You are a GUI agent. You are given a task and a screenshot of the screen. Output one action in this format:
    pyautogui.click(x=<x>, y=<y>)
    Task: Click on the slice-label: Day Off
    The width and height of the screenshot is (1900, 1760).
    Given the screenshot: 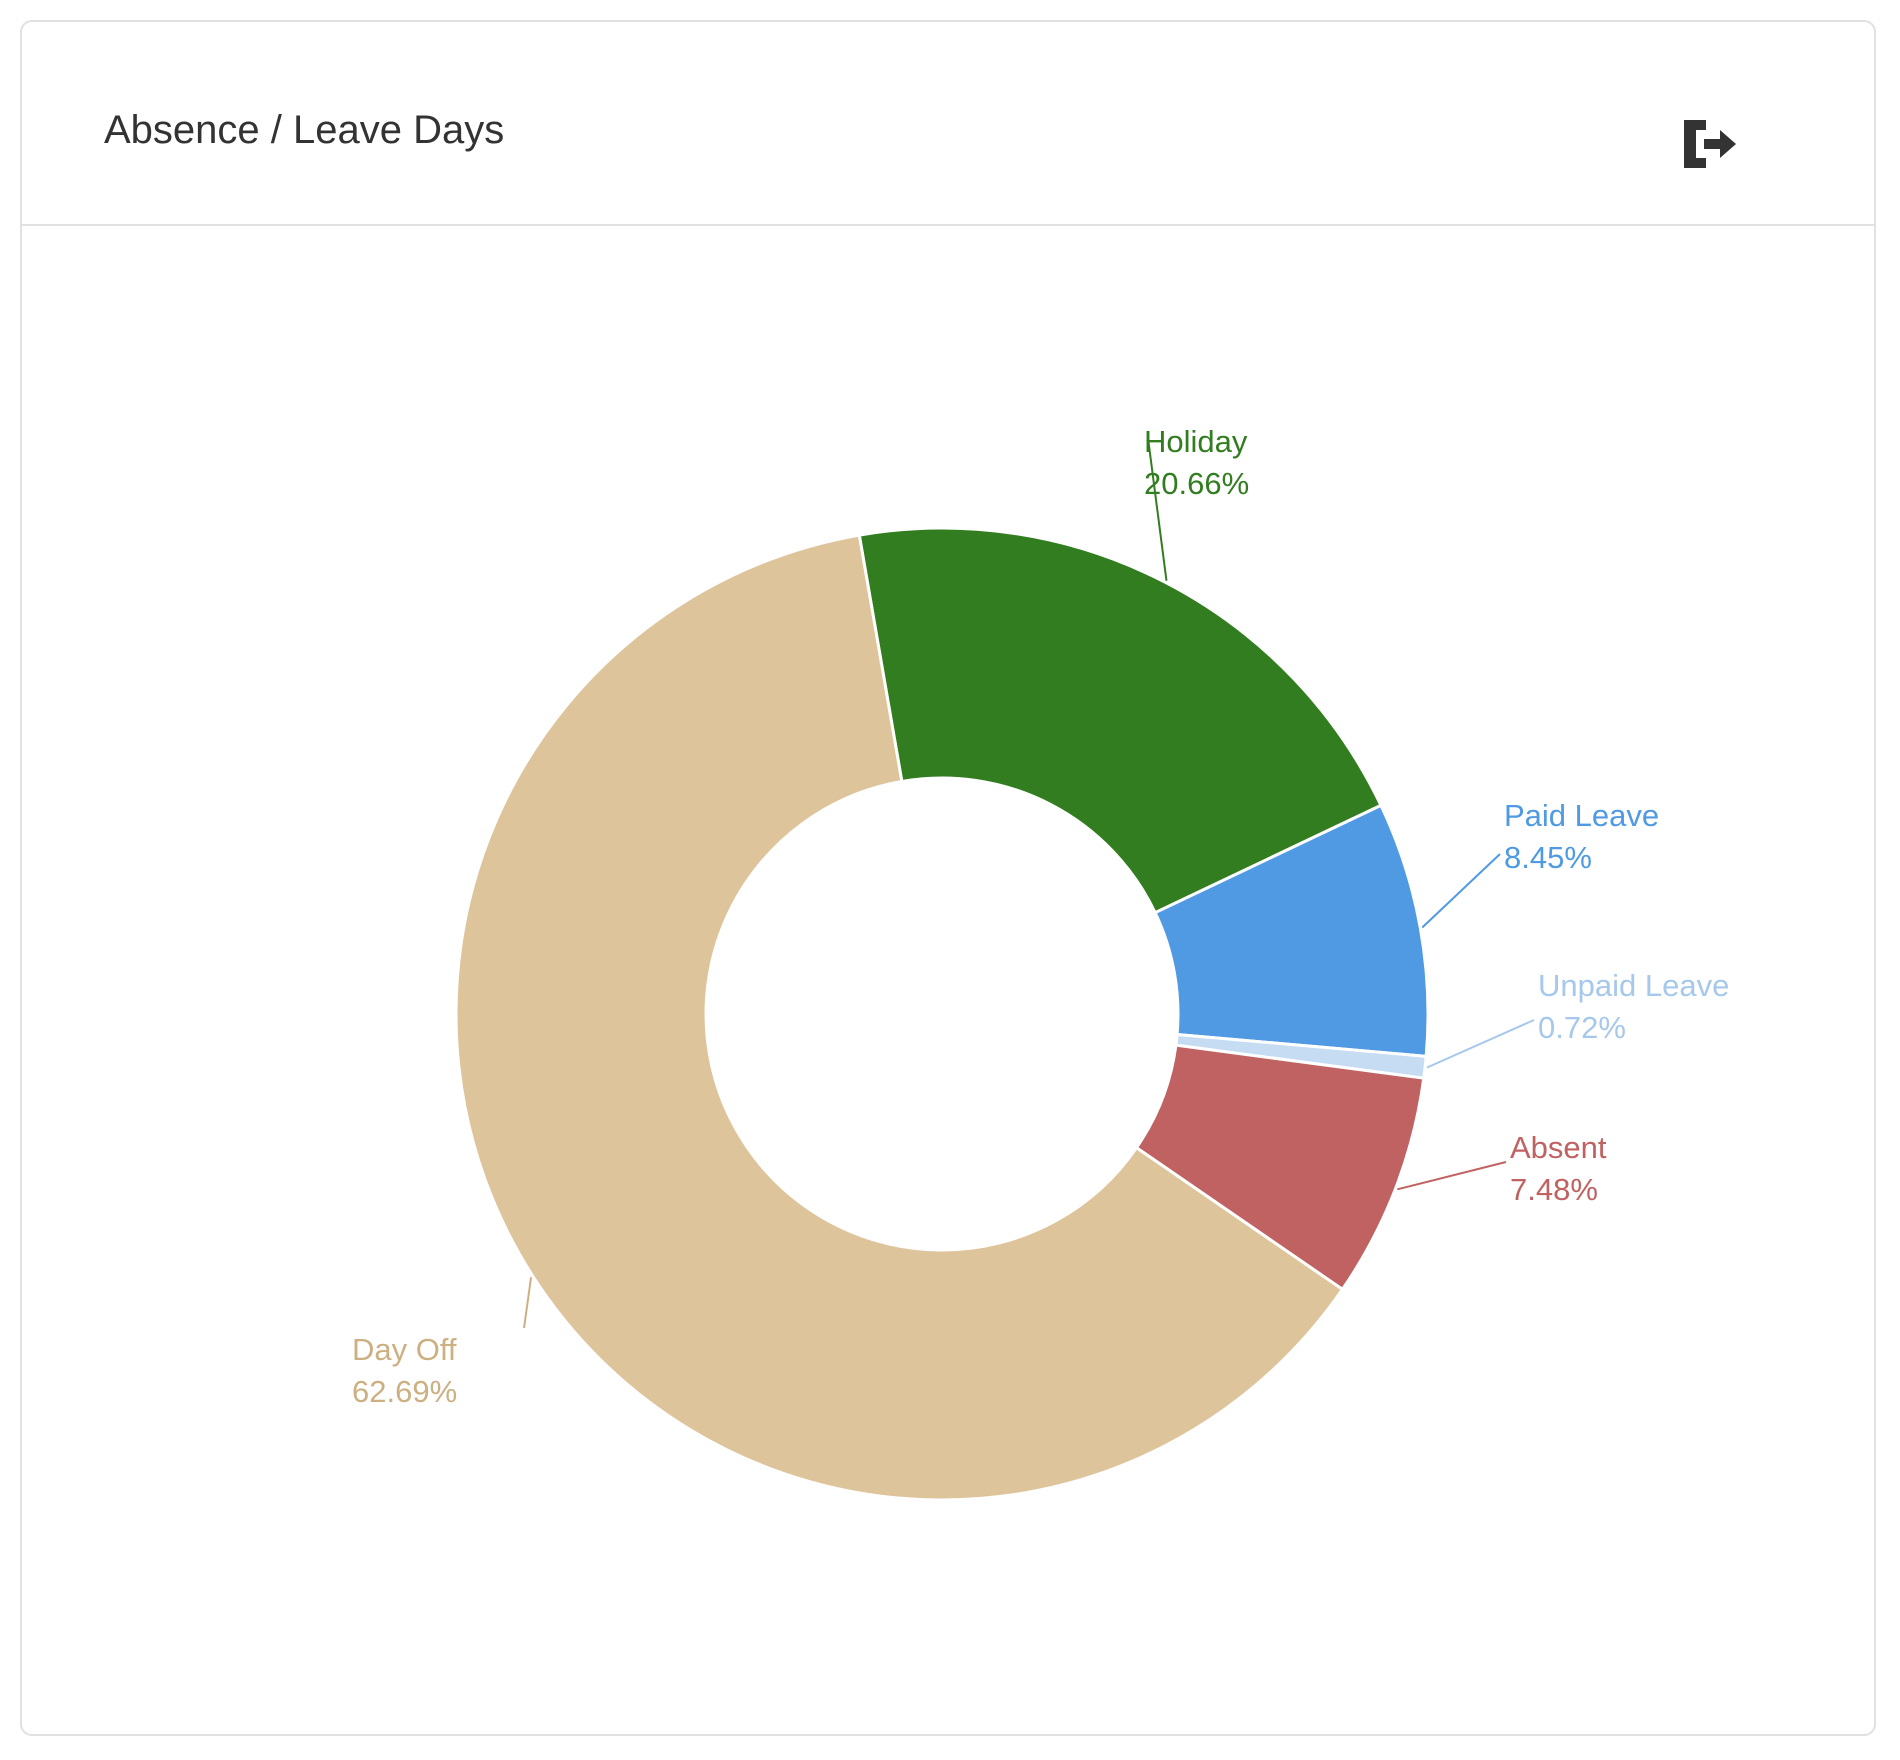 What is the action you would take?
    pyautogui.click(x=404, y=1349)
    